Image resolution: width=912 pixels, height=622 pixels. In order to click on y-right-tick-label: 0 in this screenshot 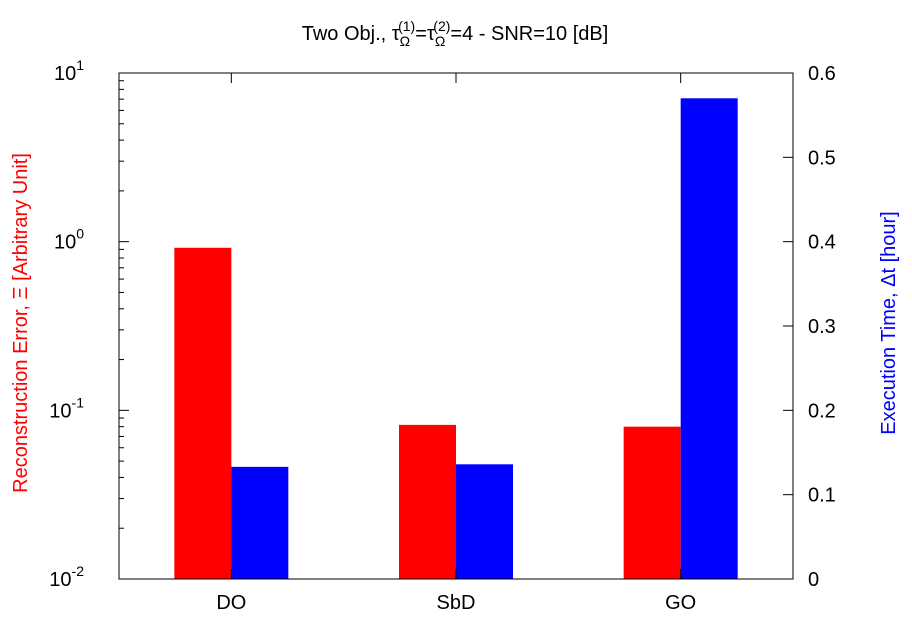, I will do `click(813, 580)`.